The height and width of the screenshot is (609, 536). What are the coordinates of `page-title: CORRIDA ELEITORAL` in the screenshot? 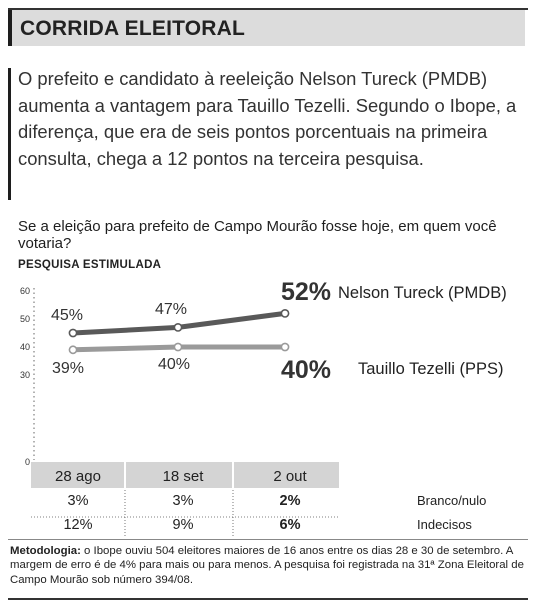 It's located at (133, 28).